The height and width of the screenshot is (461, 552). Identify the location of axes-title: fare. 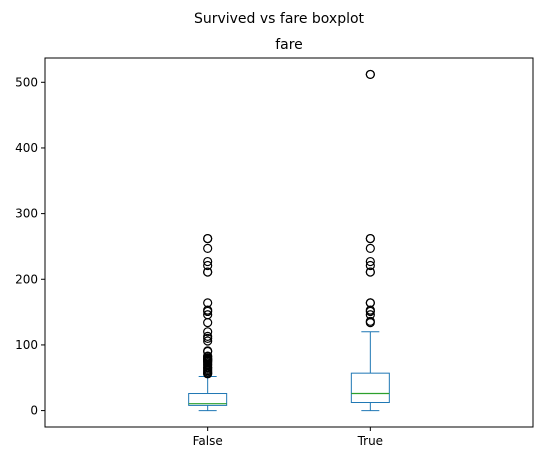
(289, 45).